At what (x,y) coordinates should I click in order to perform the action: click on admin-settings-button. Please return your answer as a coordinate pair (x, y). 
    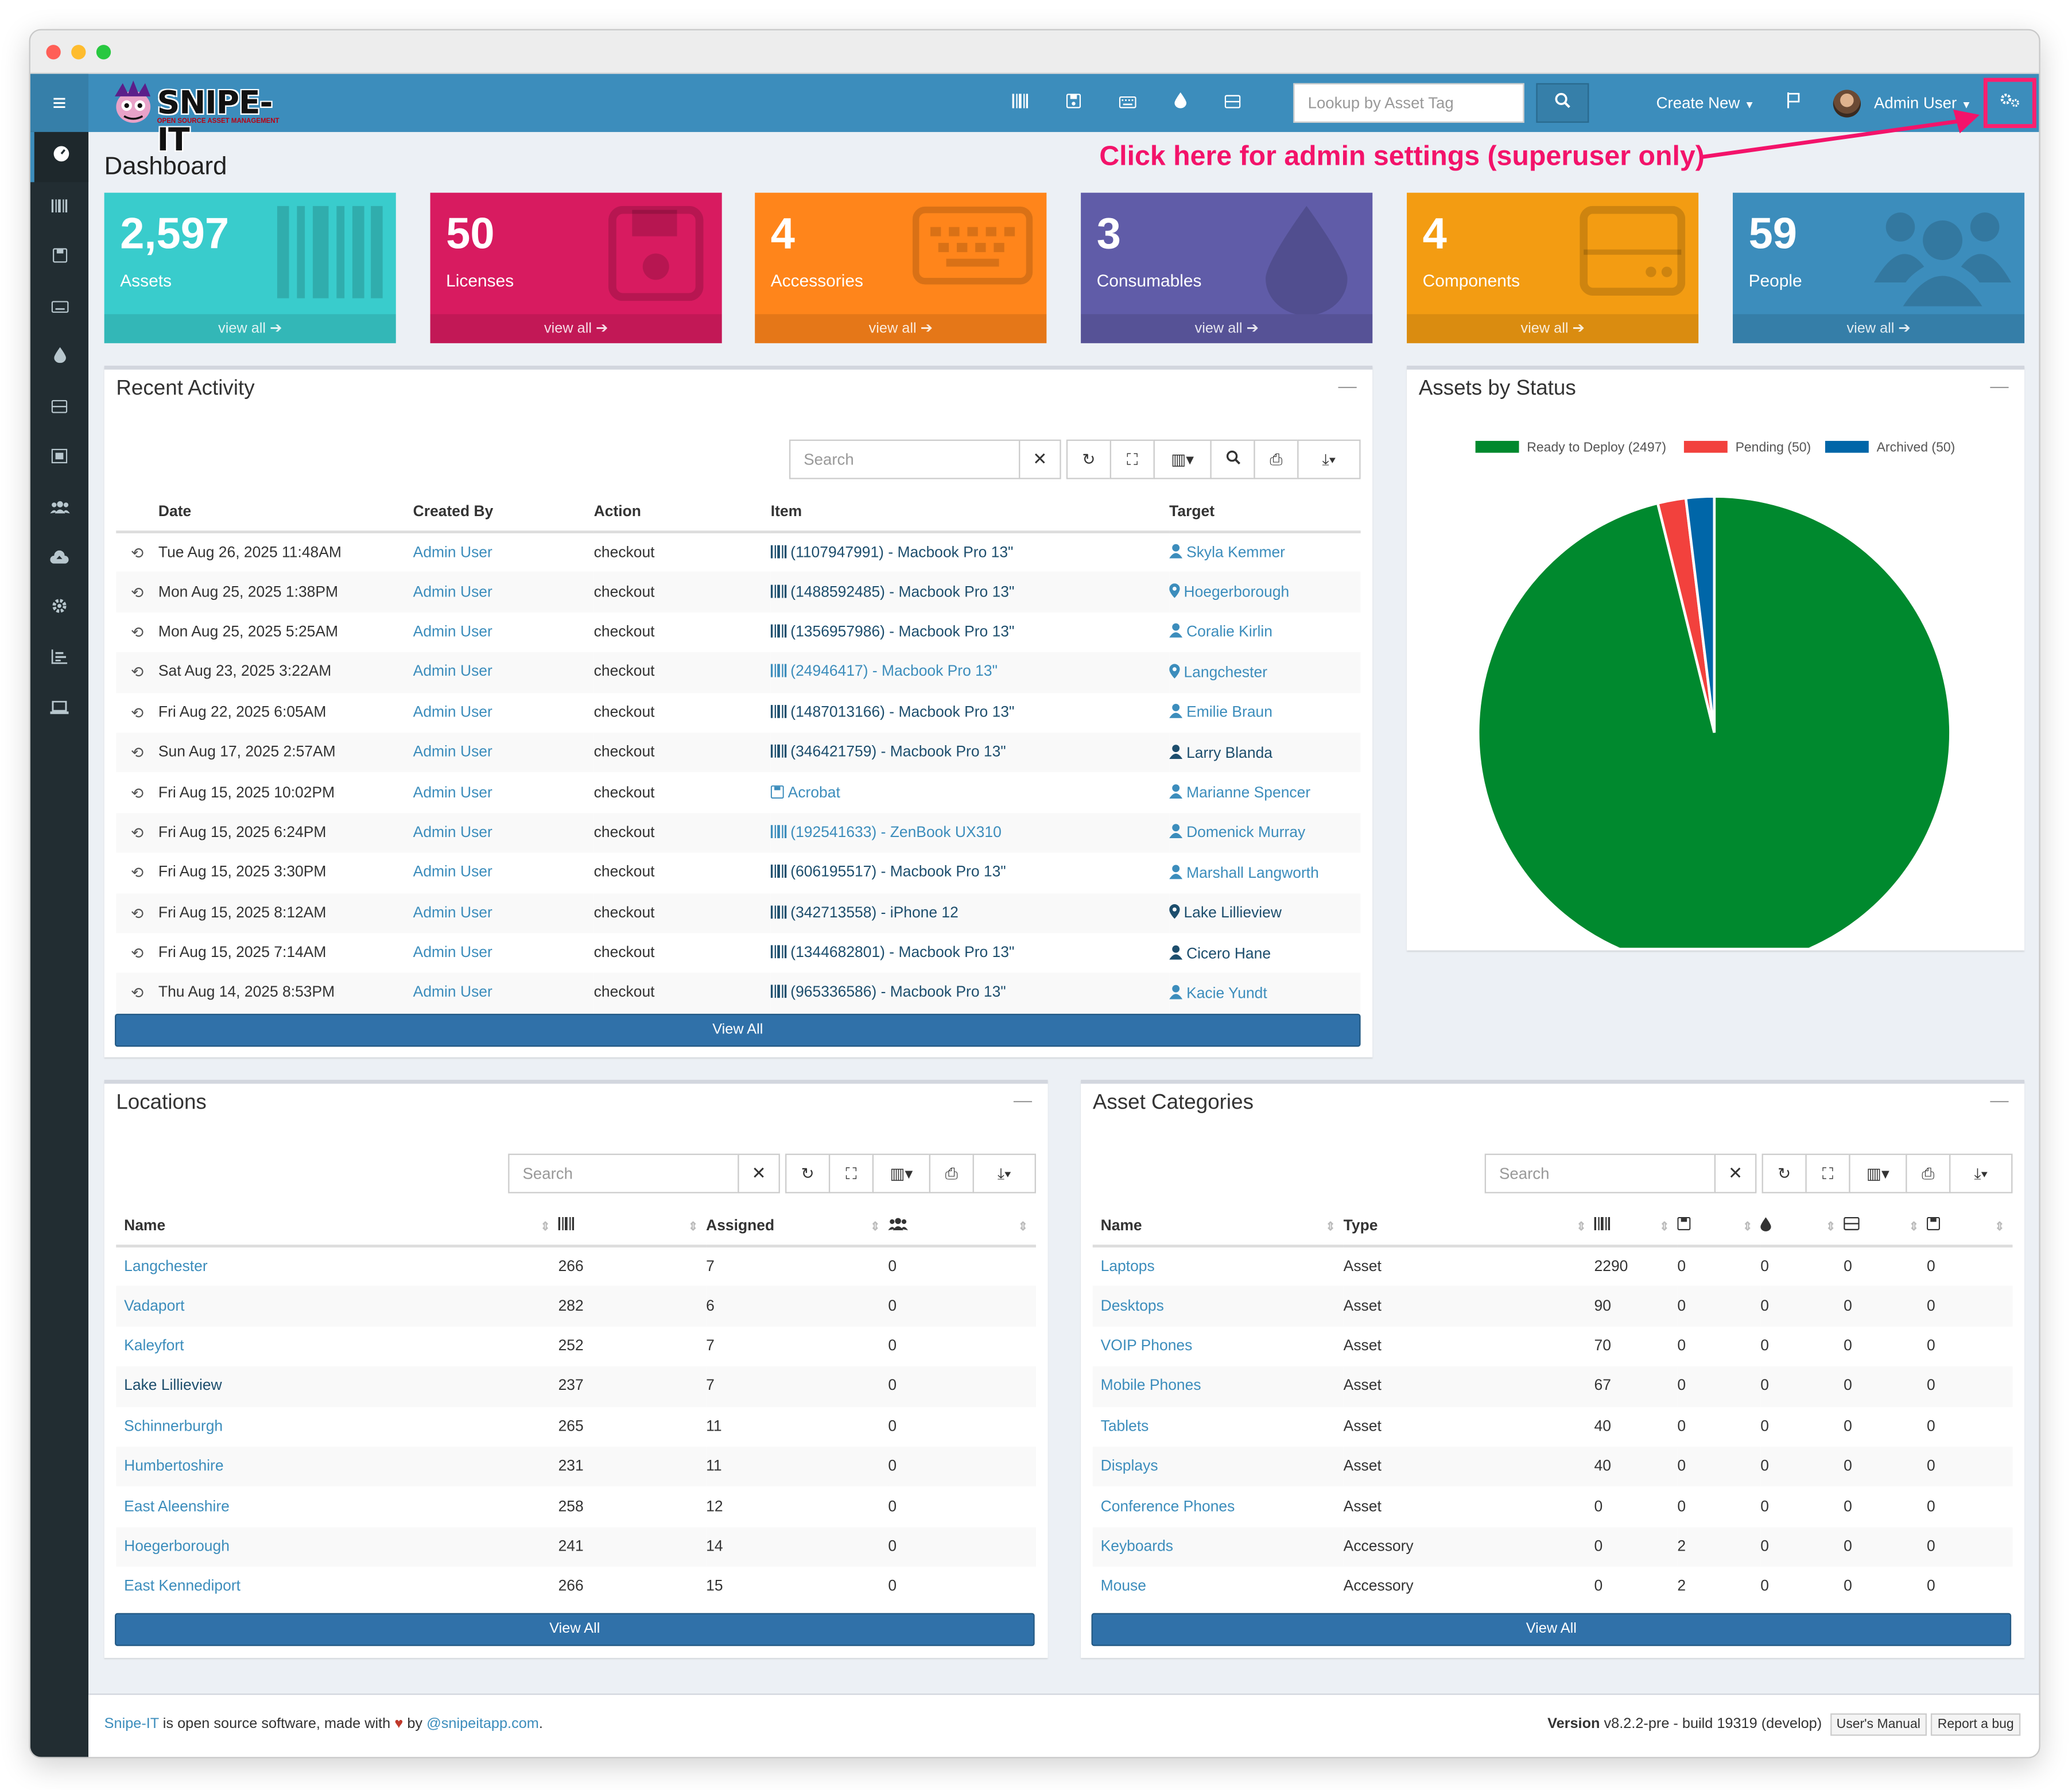
    Looking at the image, I should click on (2010, 104).